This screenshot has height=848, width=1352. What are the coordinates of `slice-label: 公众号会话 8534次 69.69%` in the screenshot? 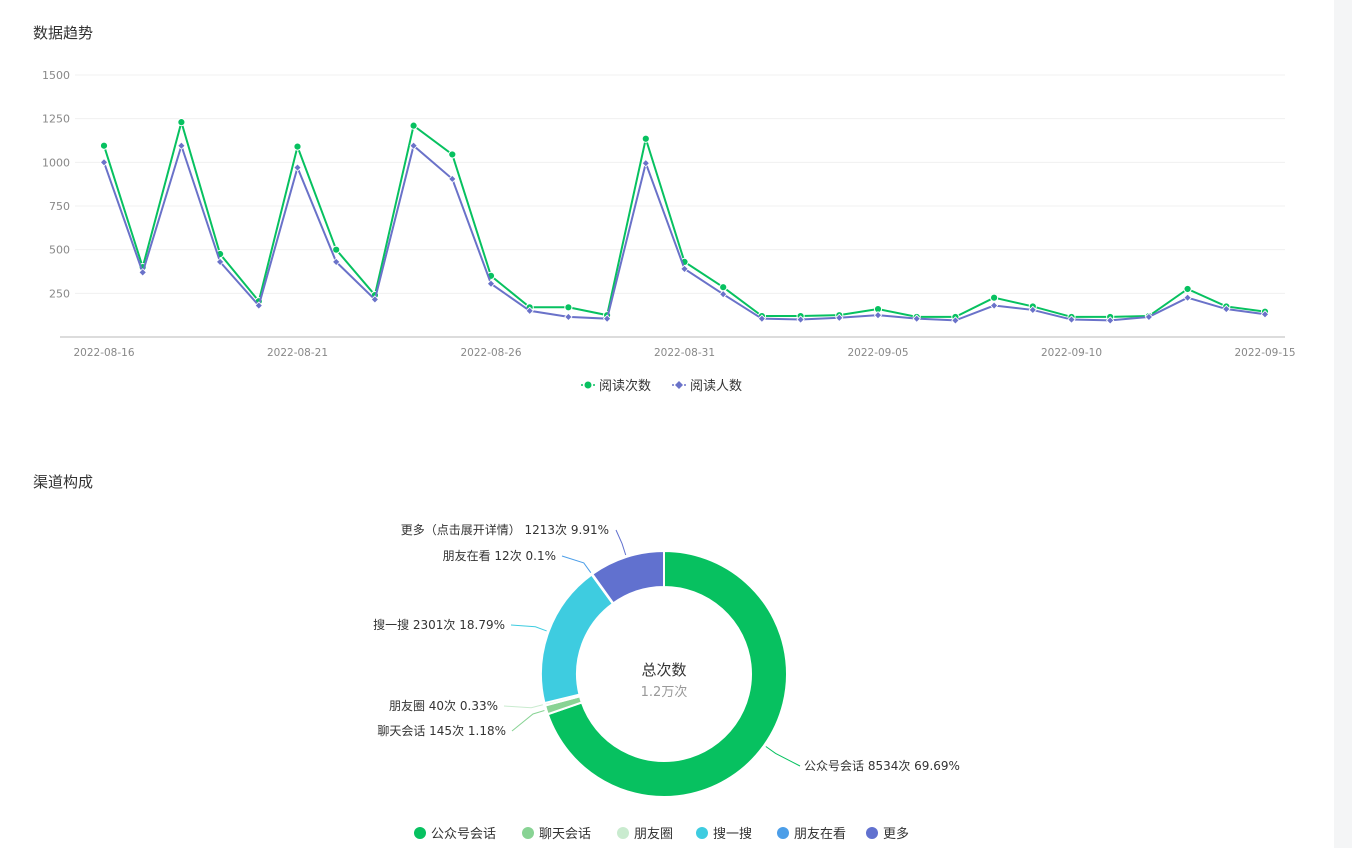 It's located at (882, 766).